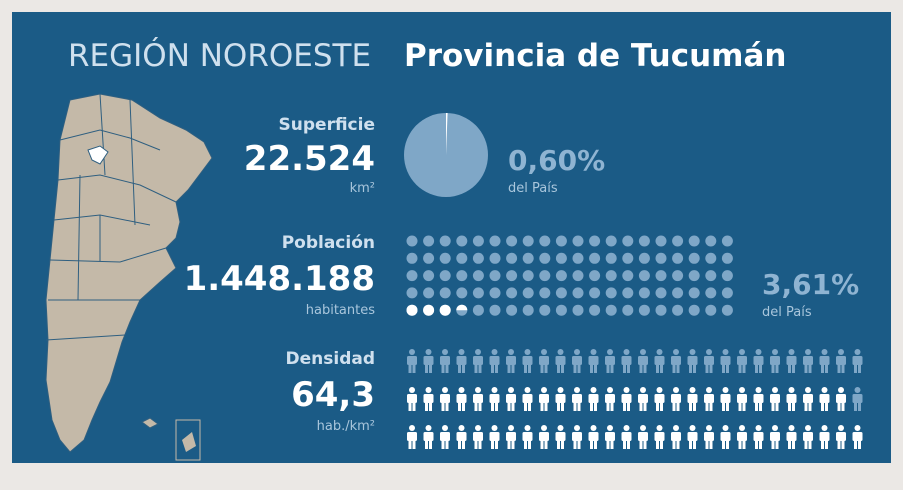  What do you see at coordinates (412, 310) in the screenshot?
I see `dot-filled` at bounding box center [412, 310].